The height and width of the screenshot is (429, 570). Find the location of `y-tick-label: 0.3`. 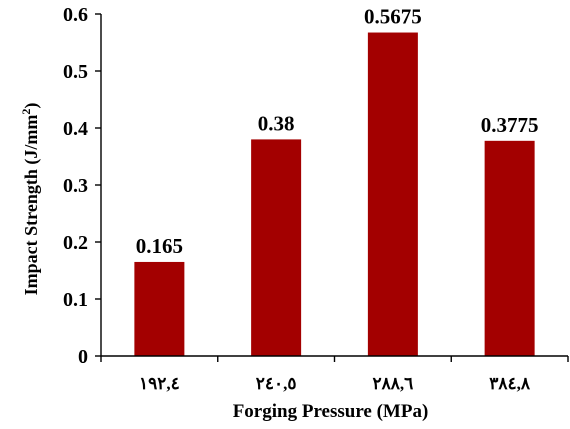

y-tick-label: 0.3 is located at coordinates (75, 186).